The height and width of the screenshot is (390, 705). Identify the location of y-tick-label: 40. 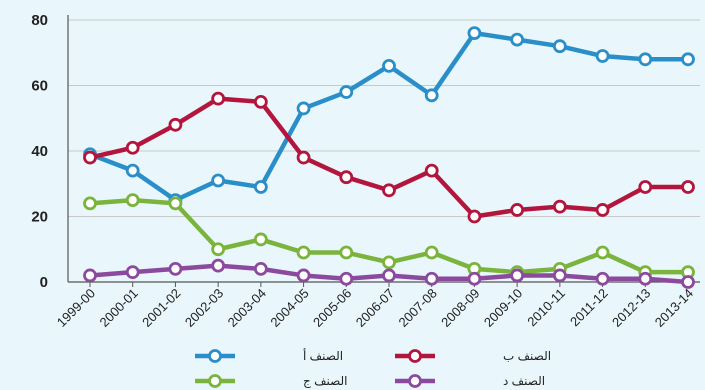
(39, 151).